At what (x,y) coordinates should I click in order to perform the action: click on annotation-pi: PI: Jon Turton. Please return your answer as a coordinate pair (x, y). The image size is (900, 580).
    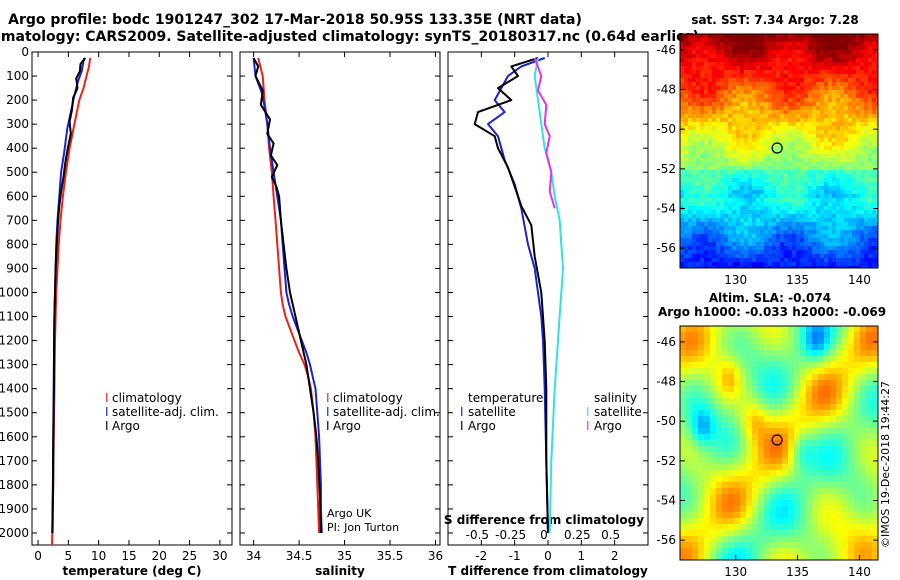
    Looking at the image, I should click on (363, 527).